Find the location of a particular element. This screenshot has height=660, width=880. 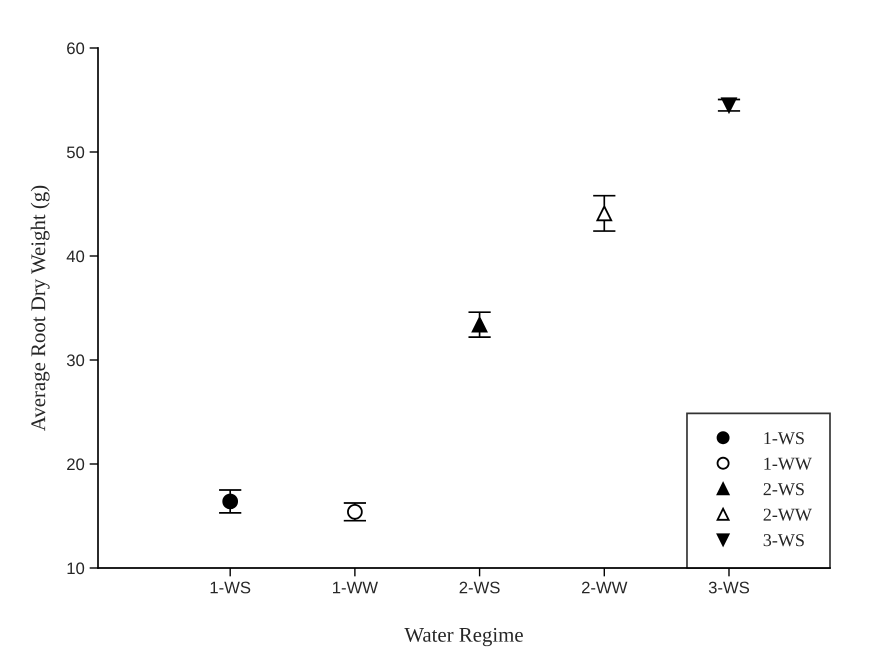

y-tick-label: 40 is located at coordinates (75, 256).